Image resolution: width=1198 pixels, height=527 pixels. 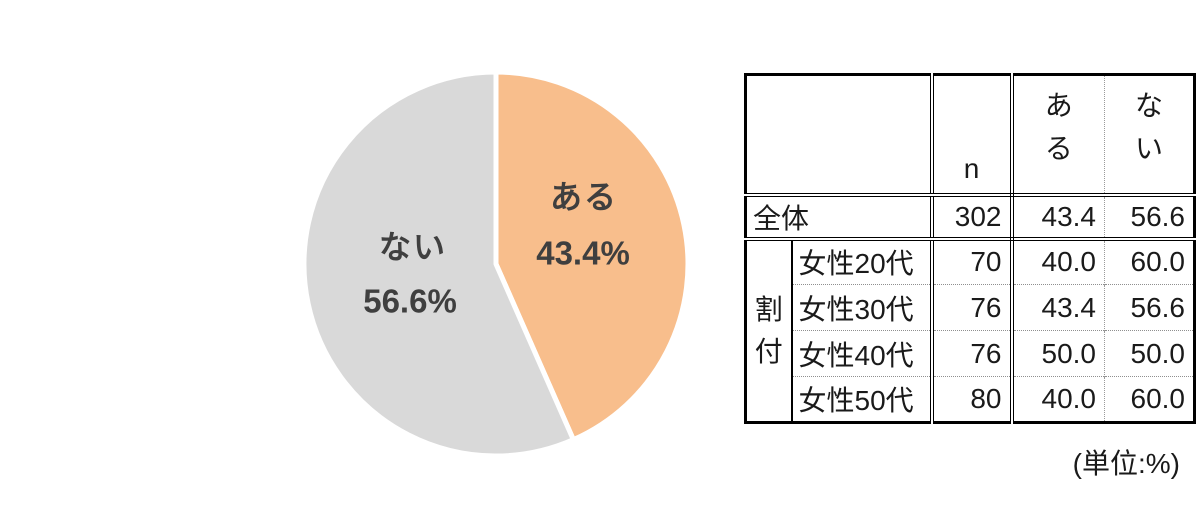 I want to click on f50-nai: 60.0, so click(x=1149, y=399).